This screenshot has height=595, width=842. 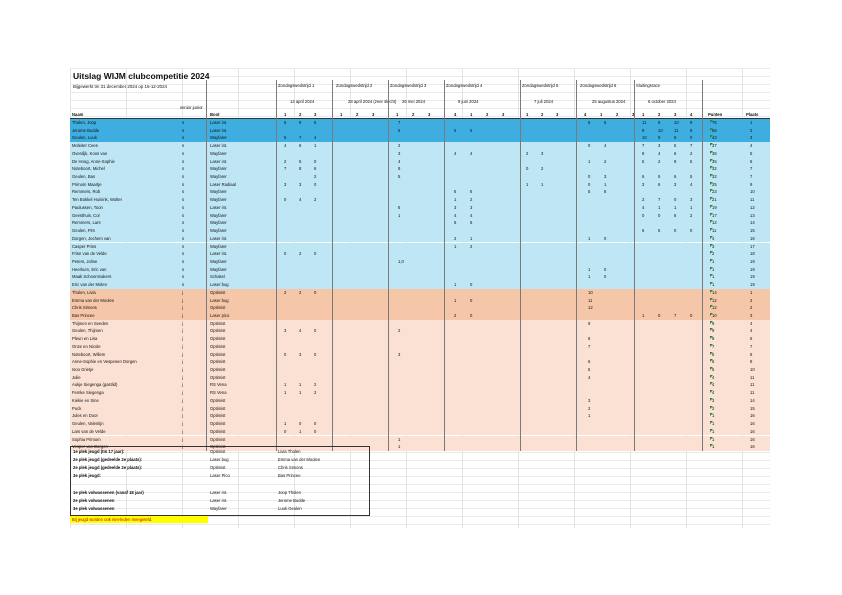 What do you see at coordinates (643, 207) in the screenshot?
I see `cell-score: 4` at bounding box center [643, 207].